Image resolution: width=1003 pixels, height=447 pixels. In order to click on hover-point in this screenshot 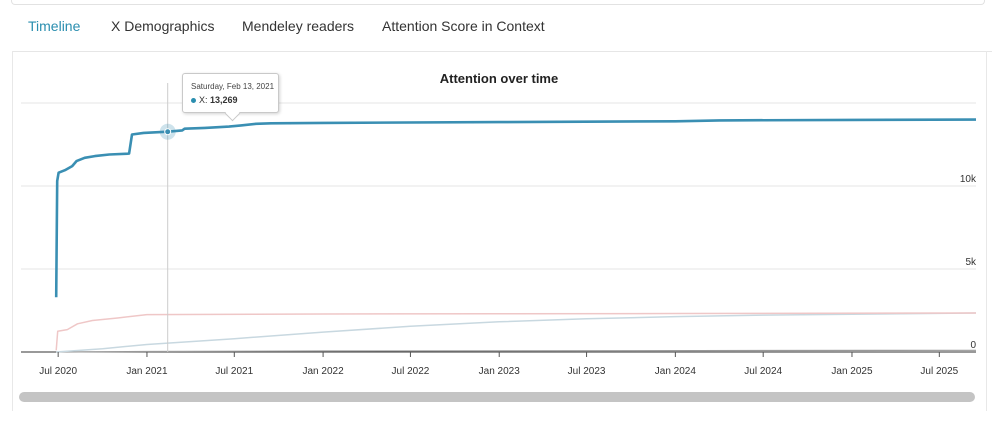, I will do `click(168, 132)`.